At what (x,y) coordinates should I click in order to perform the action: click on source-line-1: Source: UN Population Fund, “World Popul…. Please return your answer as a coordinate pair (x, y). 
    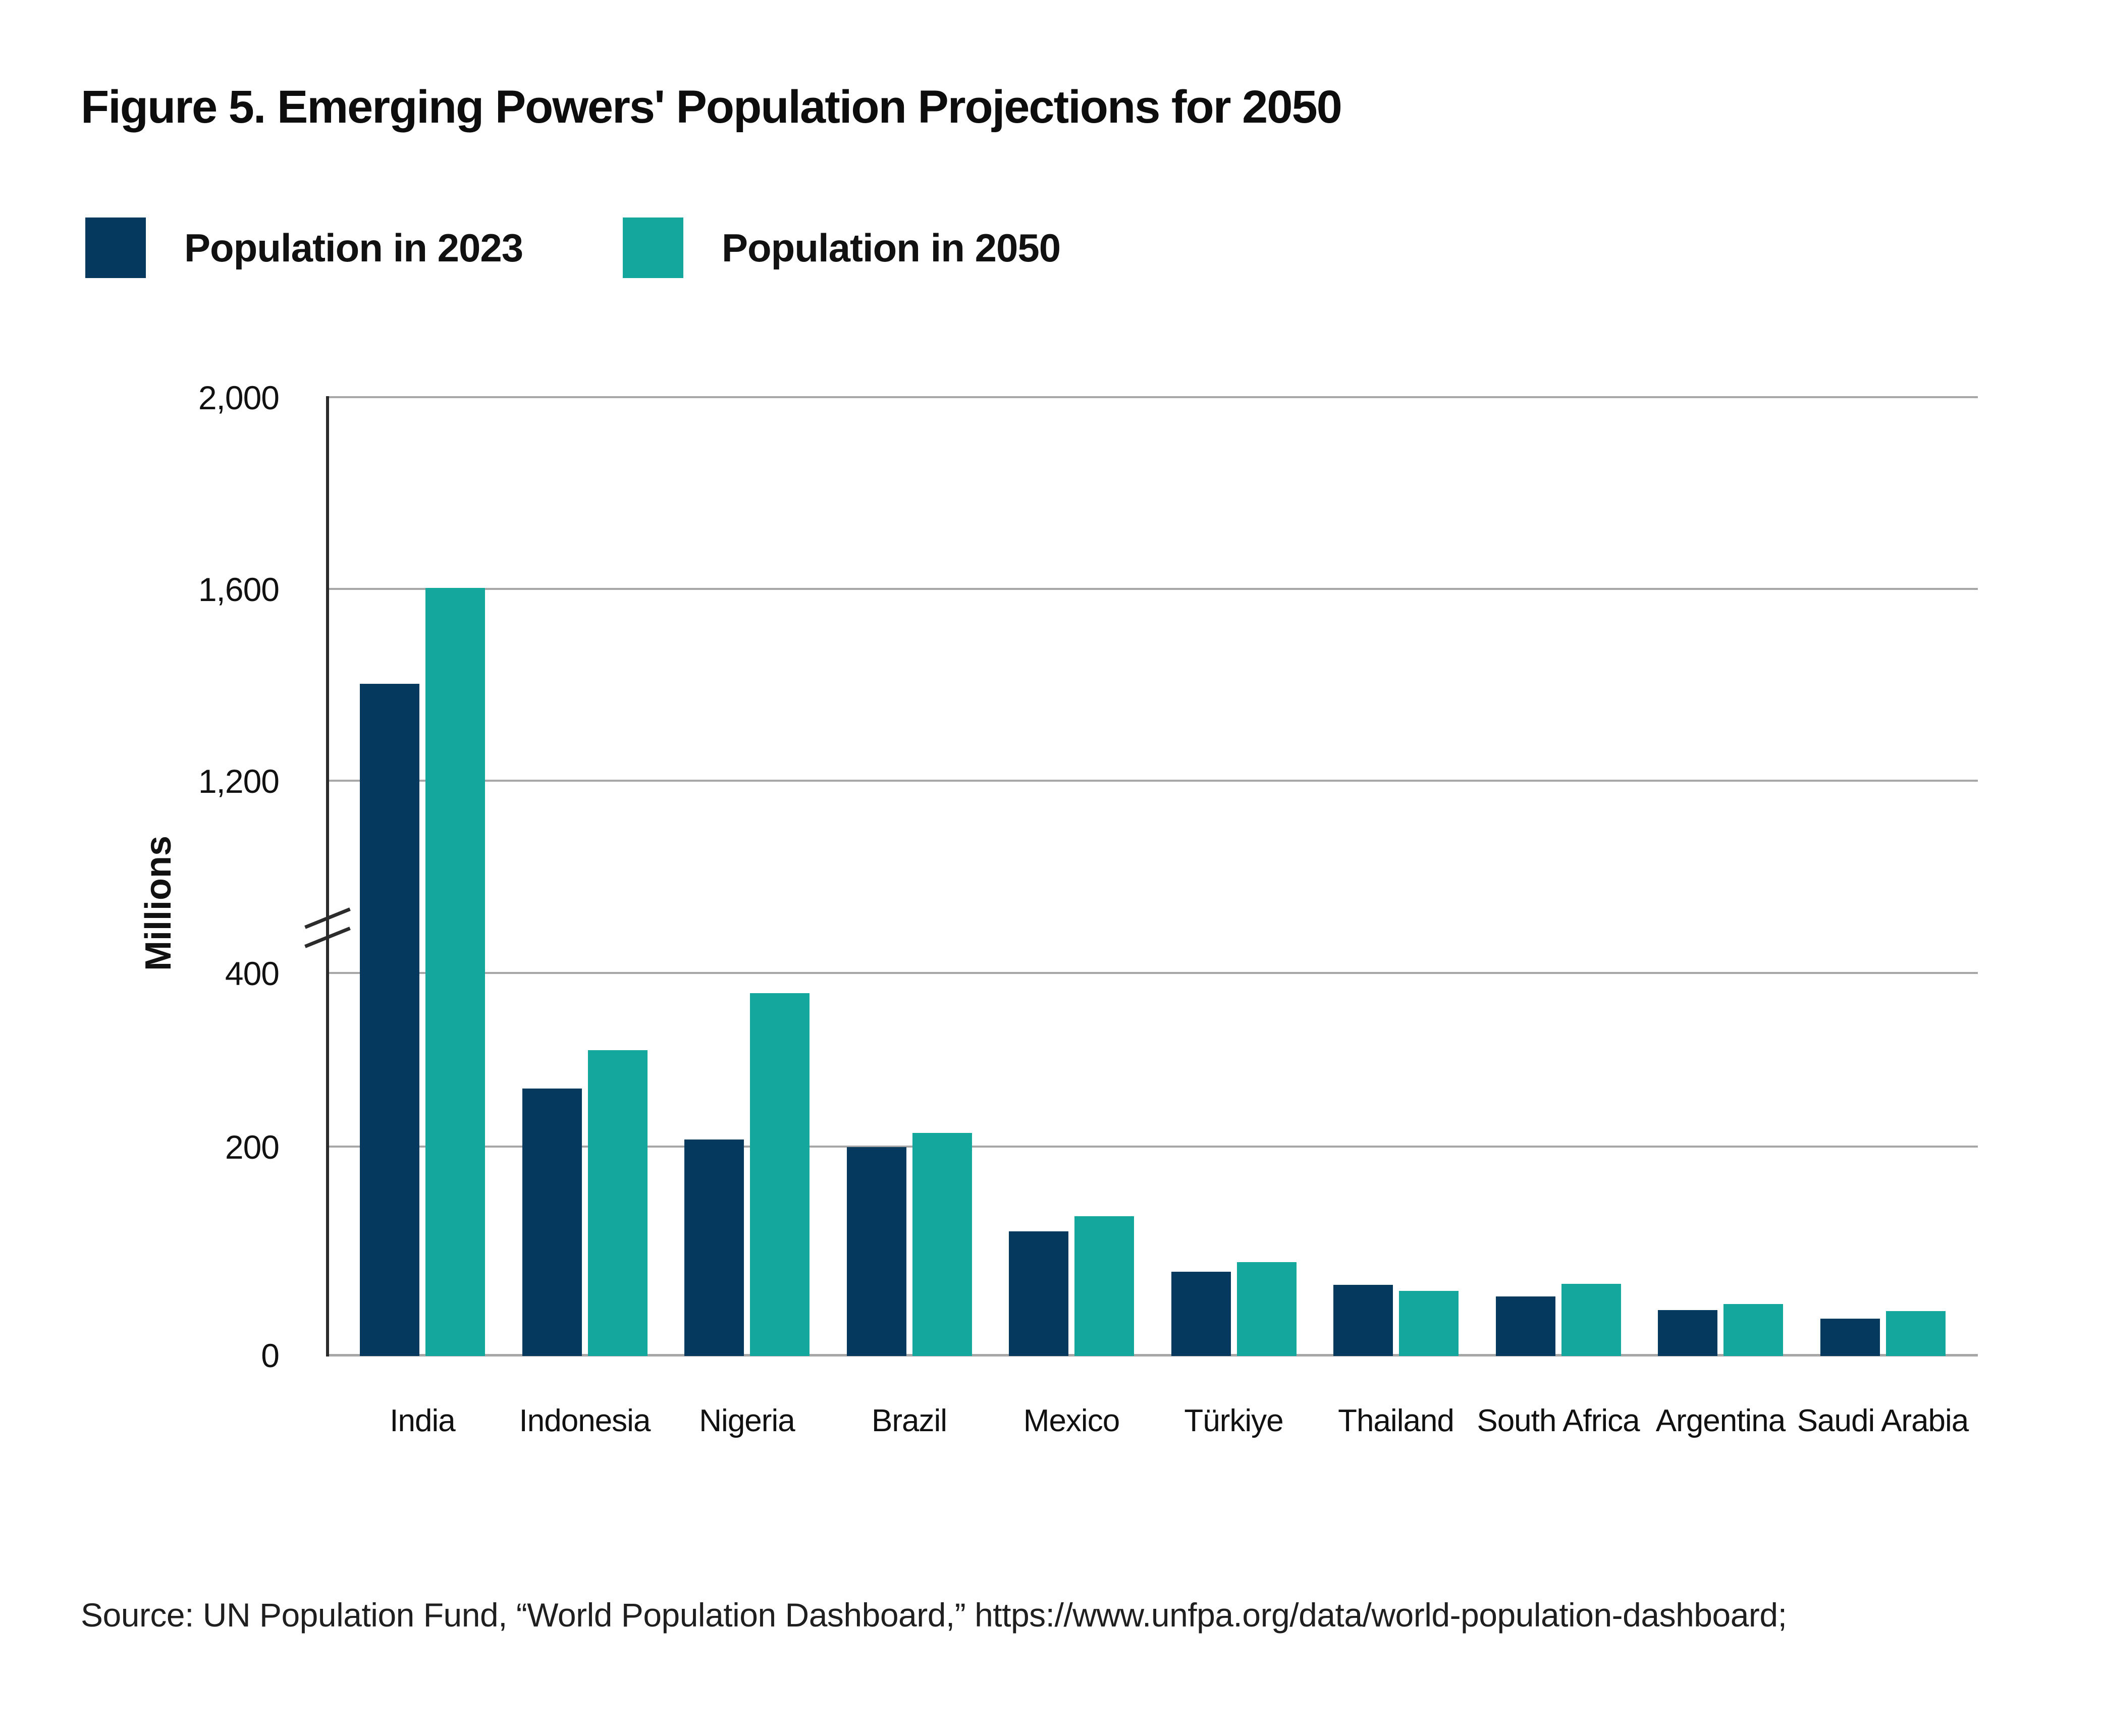
    Looking at the image, I should click on (934, 1615).